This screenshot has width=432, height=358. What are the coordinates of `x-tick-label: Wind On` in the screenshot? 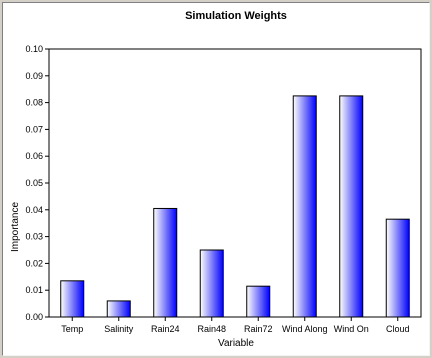 It's located at (351, 329).